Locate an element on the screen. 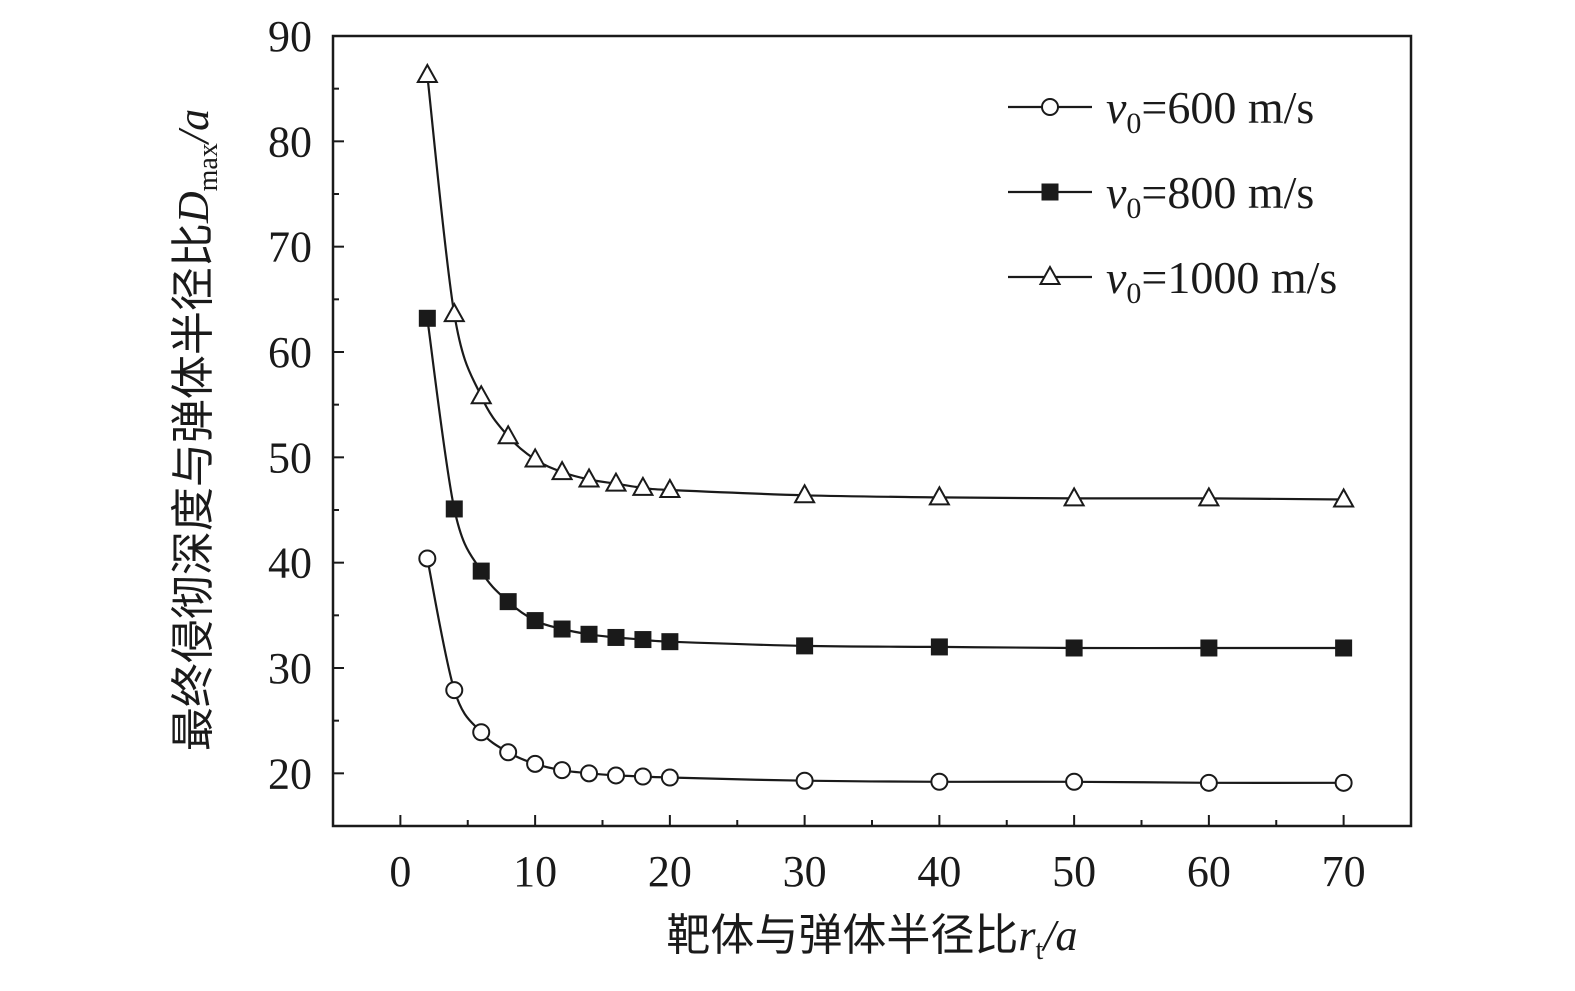  y-tick-label: 60 is located at coordinates (290, 352).